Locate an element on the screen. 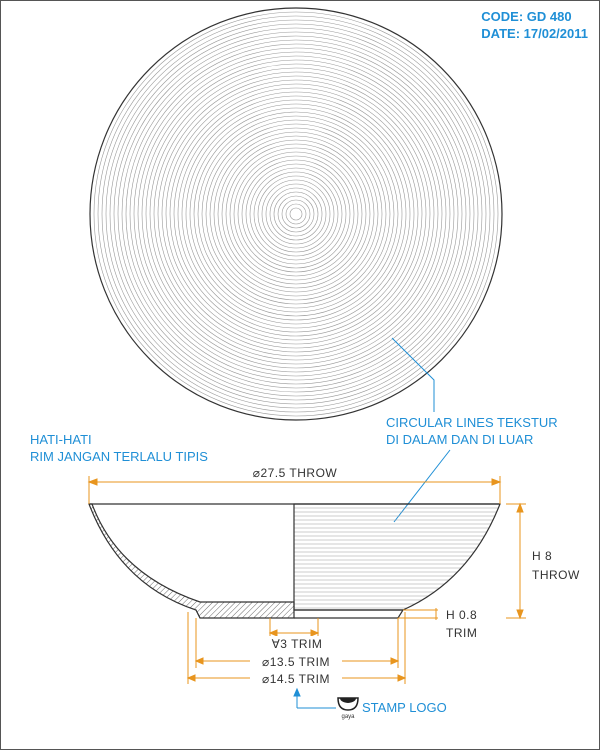 The image size is (600, 750). foot-ring is located at coordinates (349, 614).